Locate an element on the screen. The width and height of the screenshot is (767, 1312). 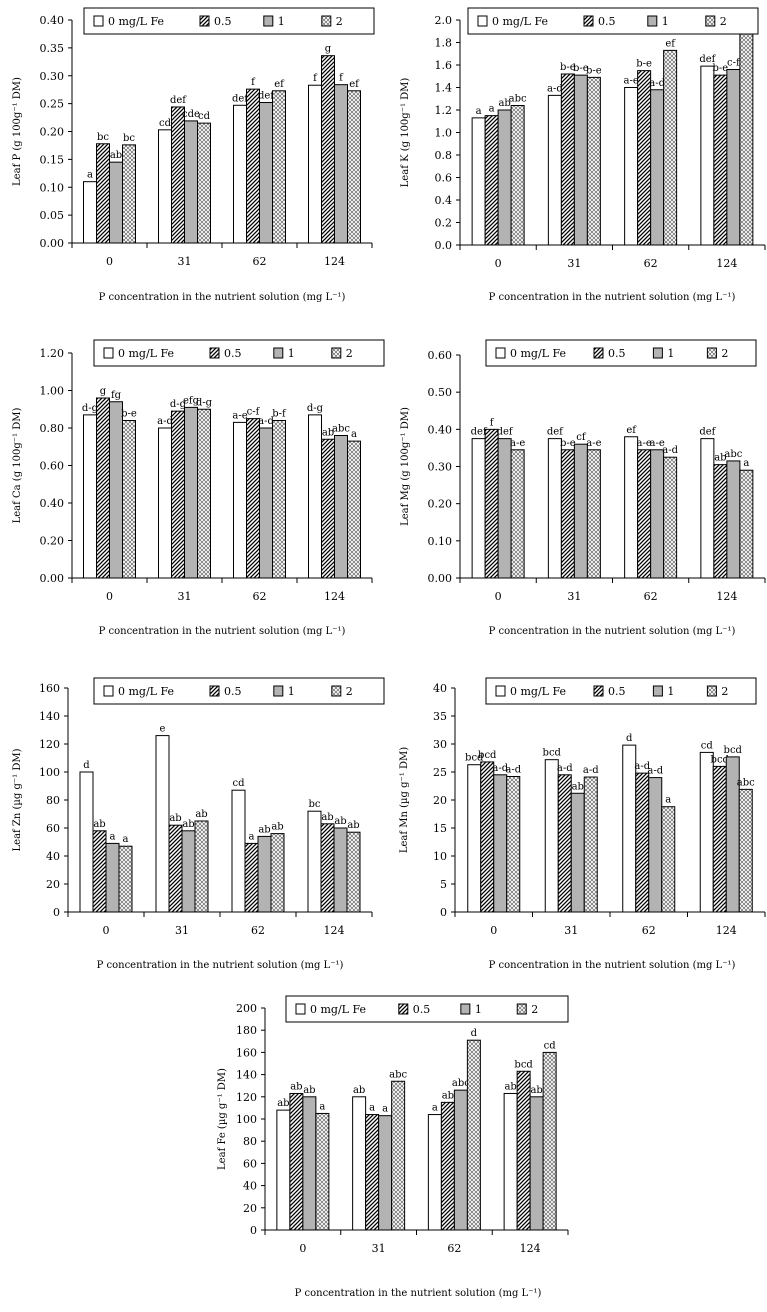
x-tick-label: 0 is located at coordinates (302, 1248).